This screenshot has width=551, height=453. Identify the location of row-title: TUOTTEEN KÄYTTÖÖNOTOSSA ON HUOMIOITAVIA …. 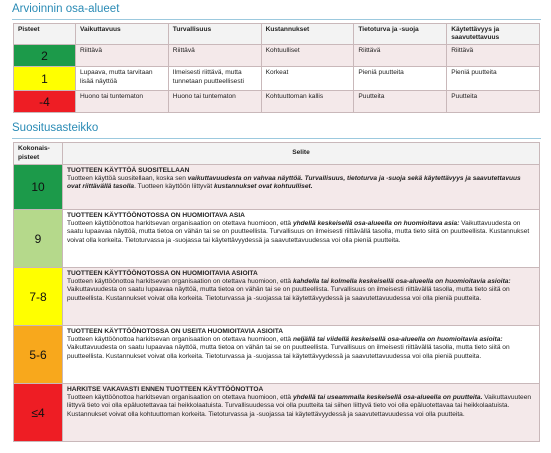
(162, 273).